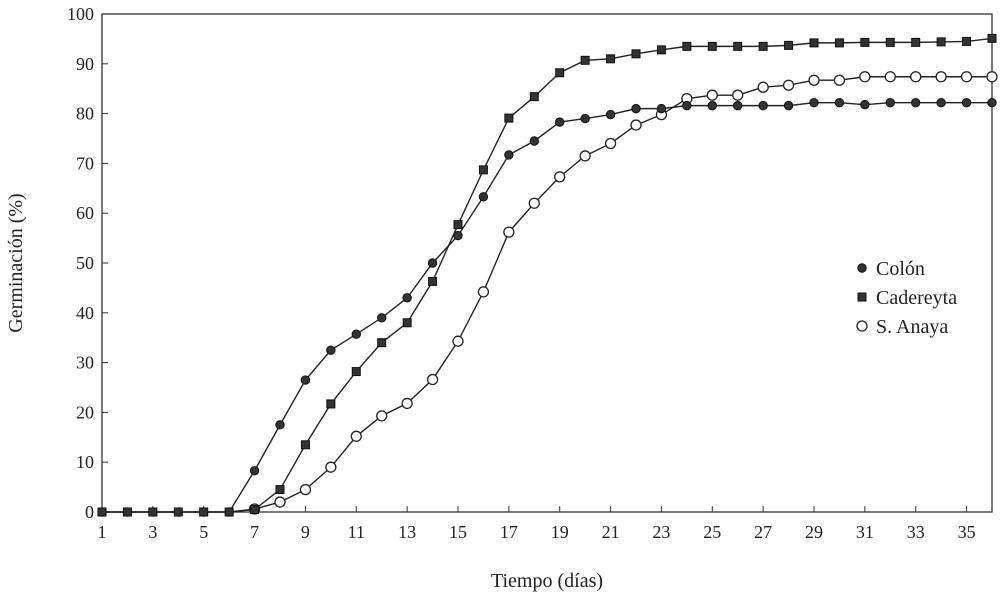 This screenshot has height=607, width=1000. Describe the element at coordinates (85, 263) in the screenshot. I see `y-tick-label: 50` at that location.